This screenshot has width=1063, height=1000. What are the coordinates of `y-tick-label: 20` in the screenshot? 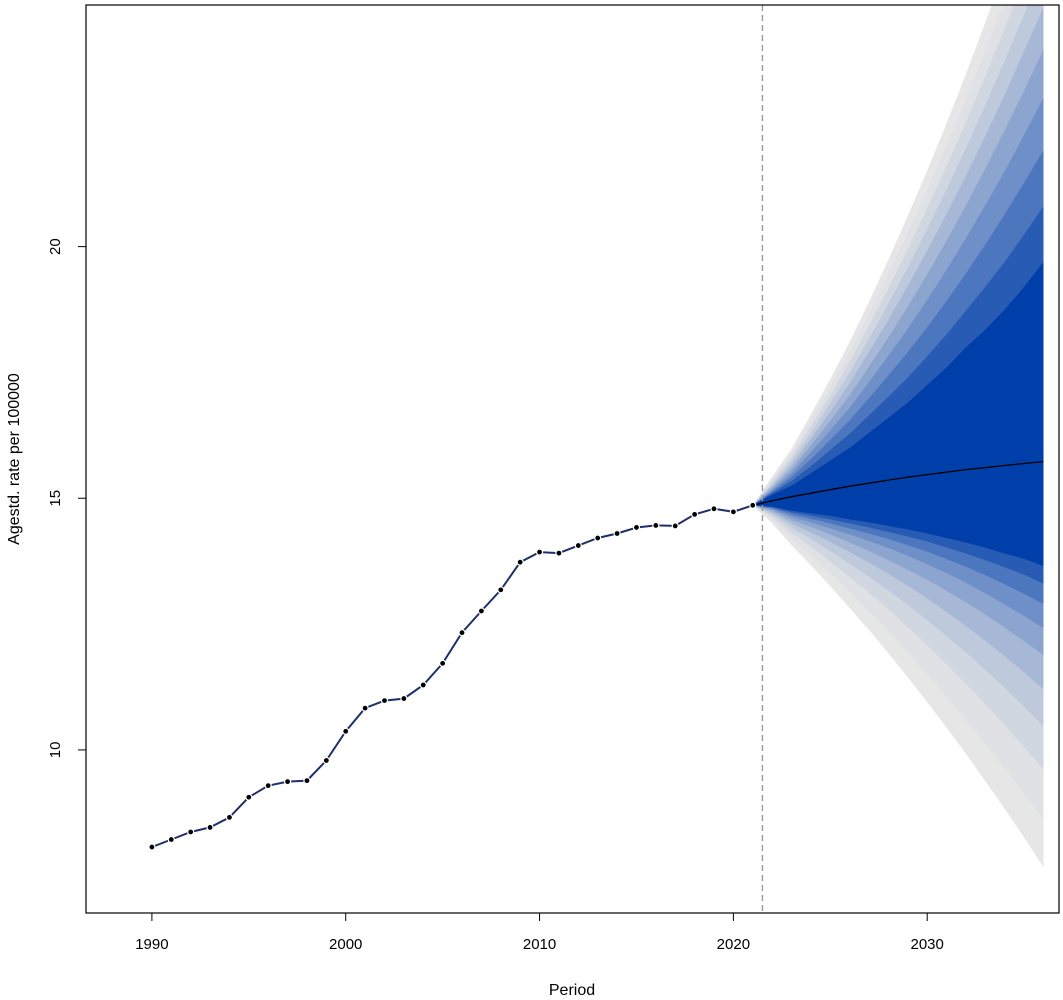 It's located at (55, 246).